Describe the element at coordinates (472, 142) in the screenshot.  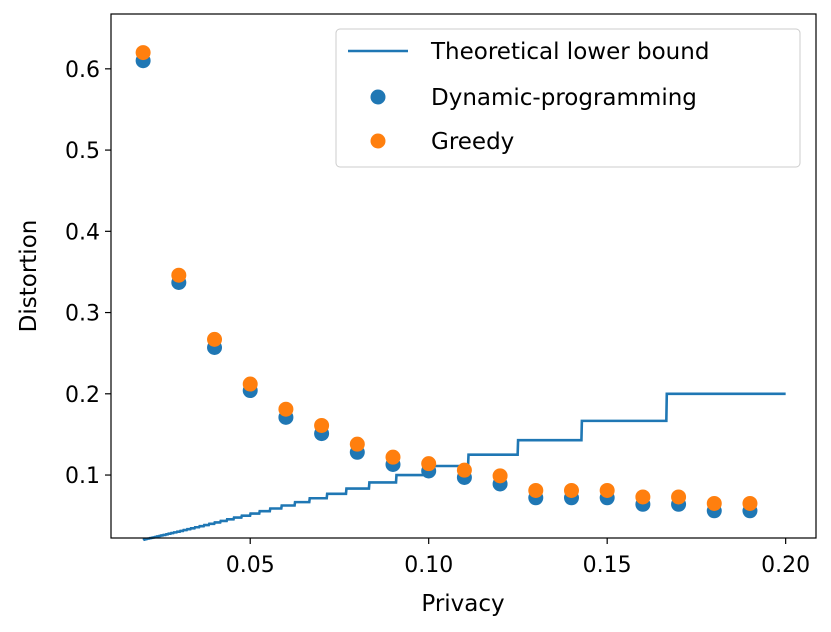
I see `legend-label-greedy: Greedy` at that location.